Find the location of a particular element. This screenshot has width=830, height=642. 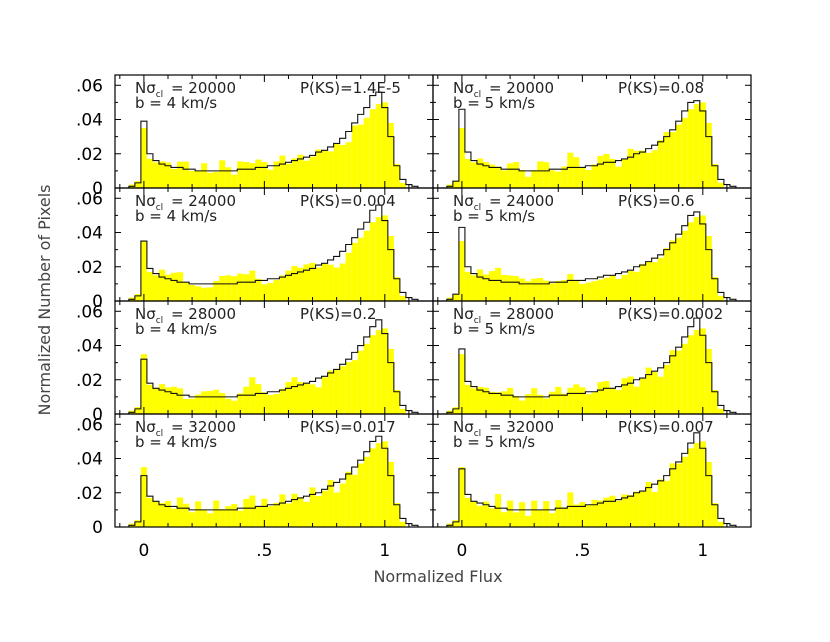

pks-label: P(KS)=0.004 is located at coordinates (348, 201).